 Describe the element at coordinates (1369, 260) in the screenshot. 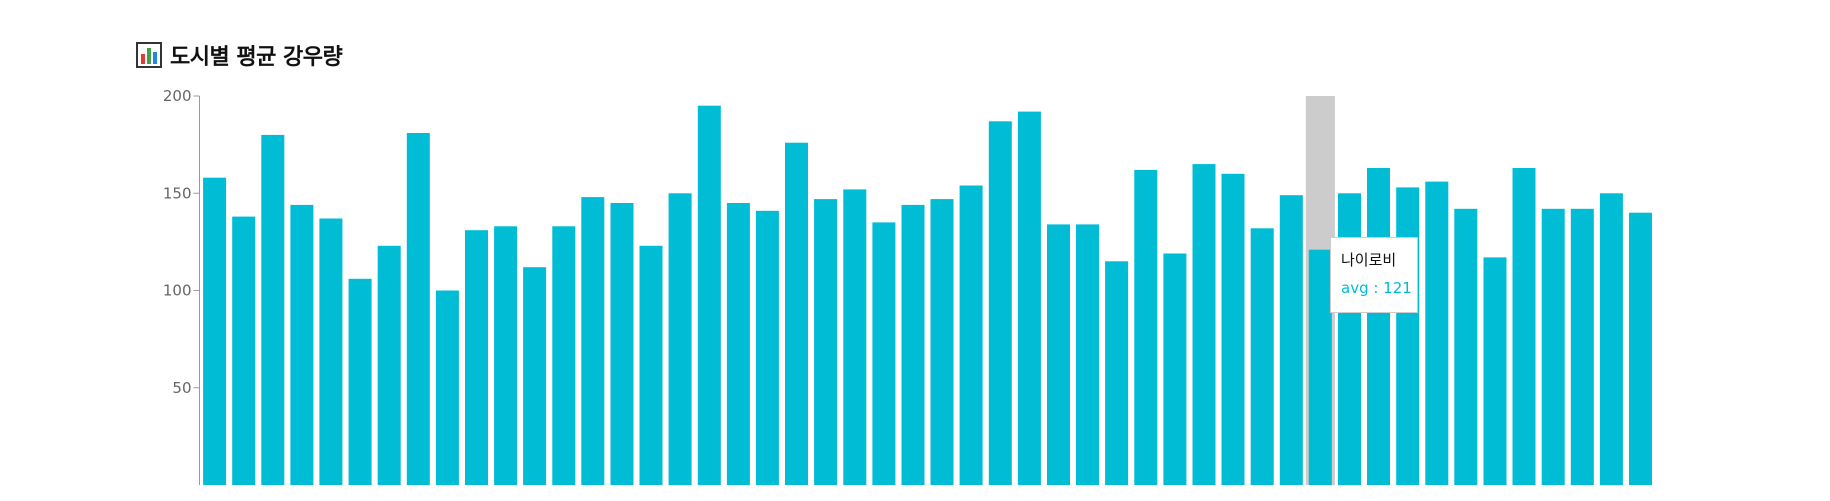

I see `tooltip-label: 나이로비` at that location.